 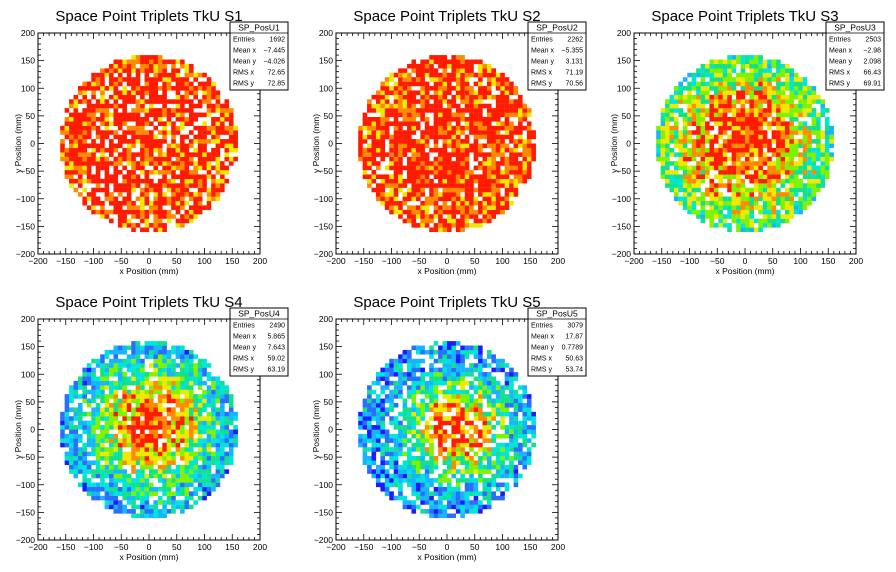 What do you see at coordinates (872, 51) in the screenshot?
I see `stats-value: −2.98` at bounding box center [872, 51].